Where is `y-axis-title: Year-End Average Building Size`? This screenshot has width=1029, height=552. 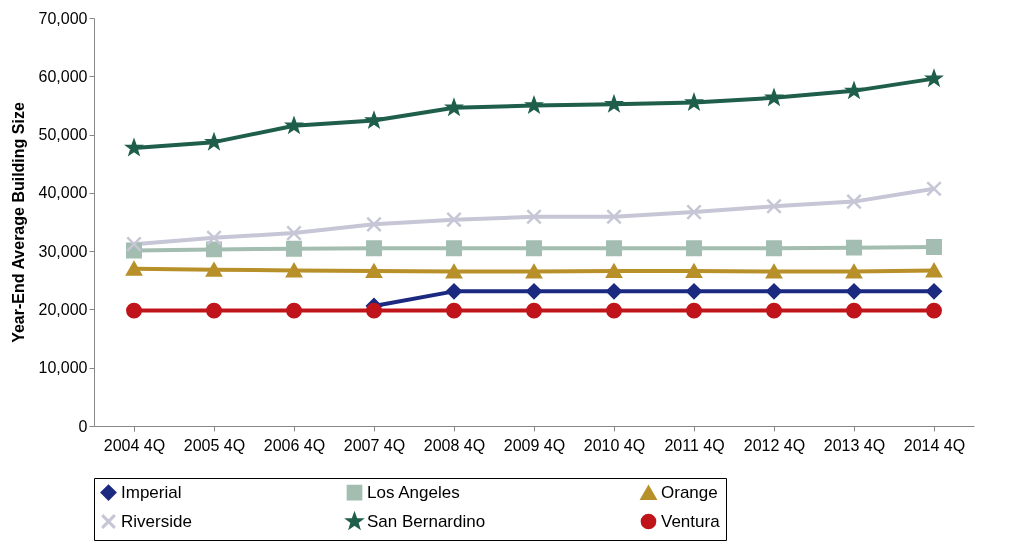 y-axis-title: Year-End Average Building Size is located at coordinates (18, 222).